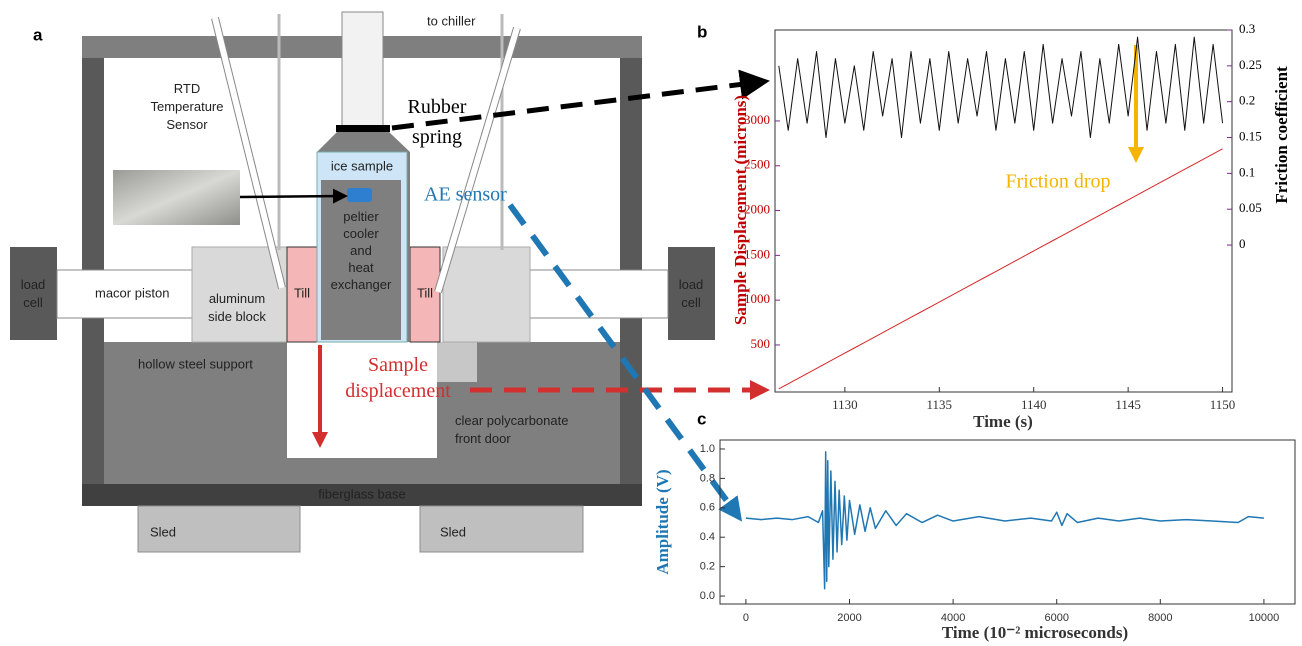  I want to click on y-axis-label: Sample Displacement (microns), so click(740, 210).